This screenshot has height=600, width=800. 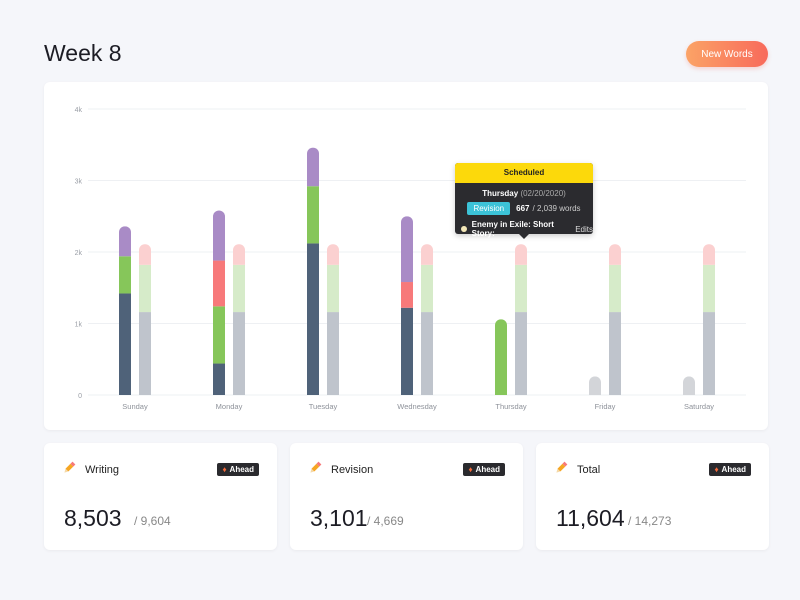 I want to click on x-tick-label: Thursday, so click(x=511, y=406).